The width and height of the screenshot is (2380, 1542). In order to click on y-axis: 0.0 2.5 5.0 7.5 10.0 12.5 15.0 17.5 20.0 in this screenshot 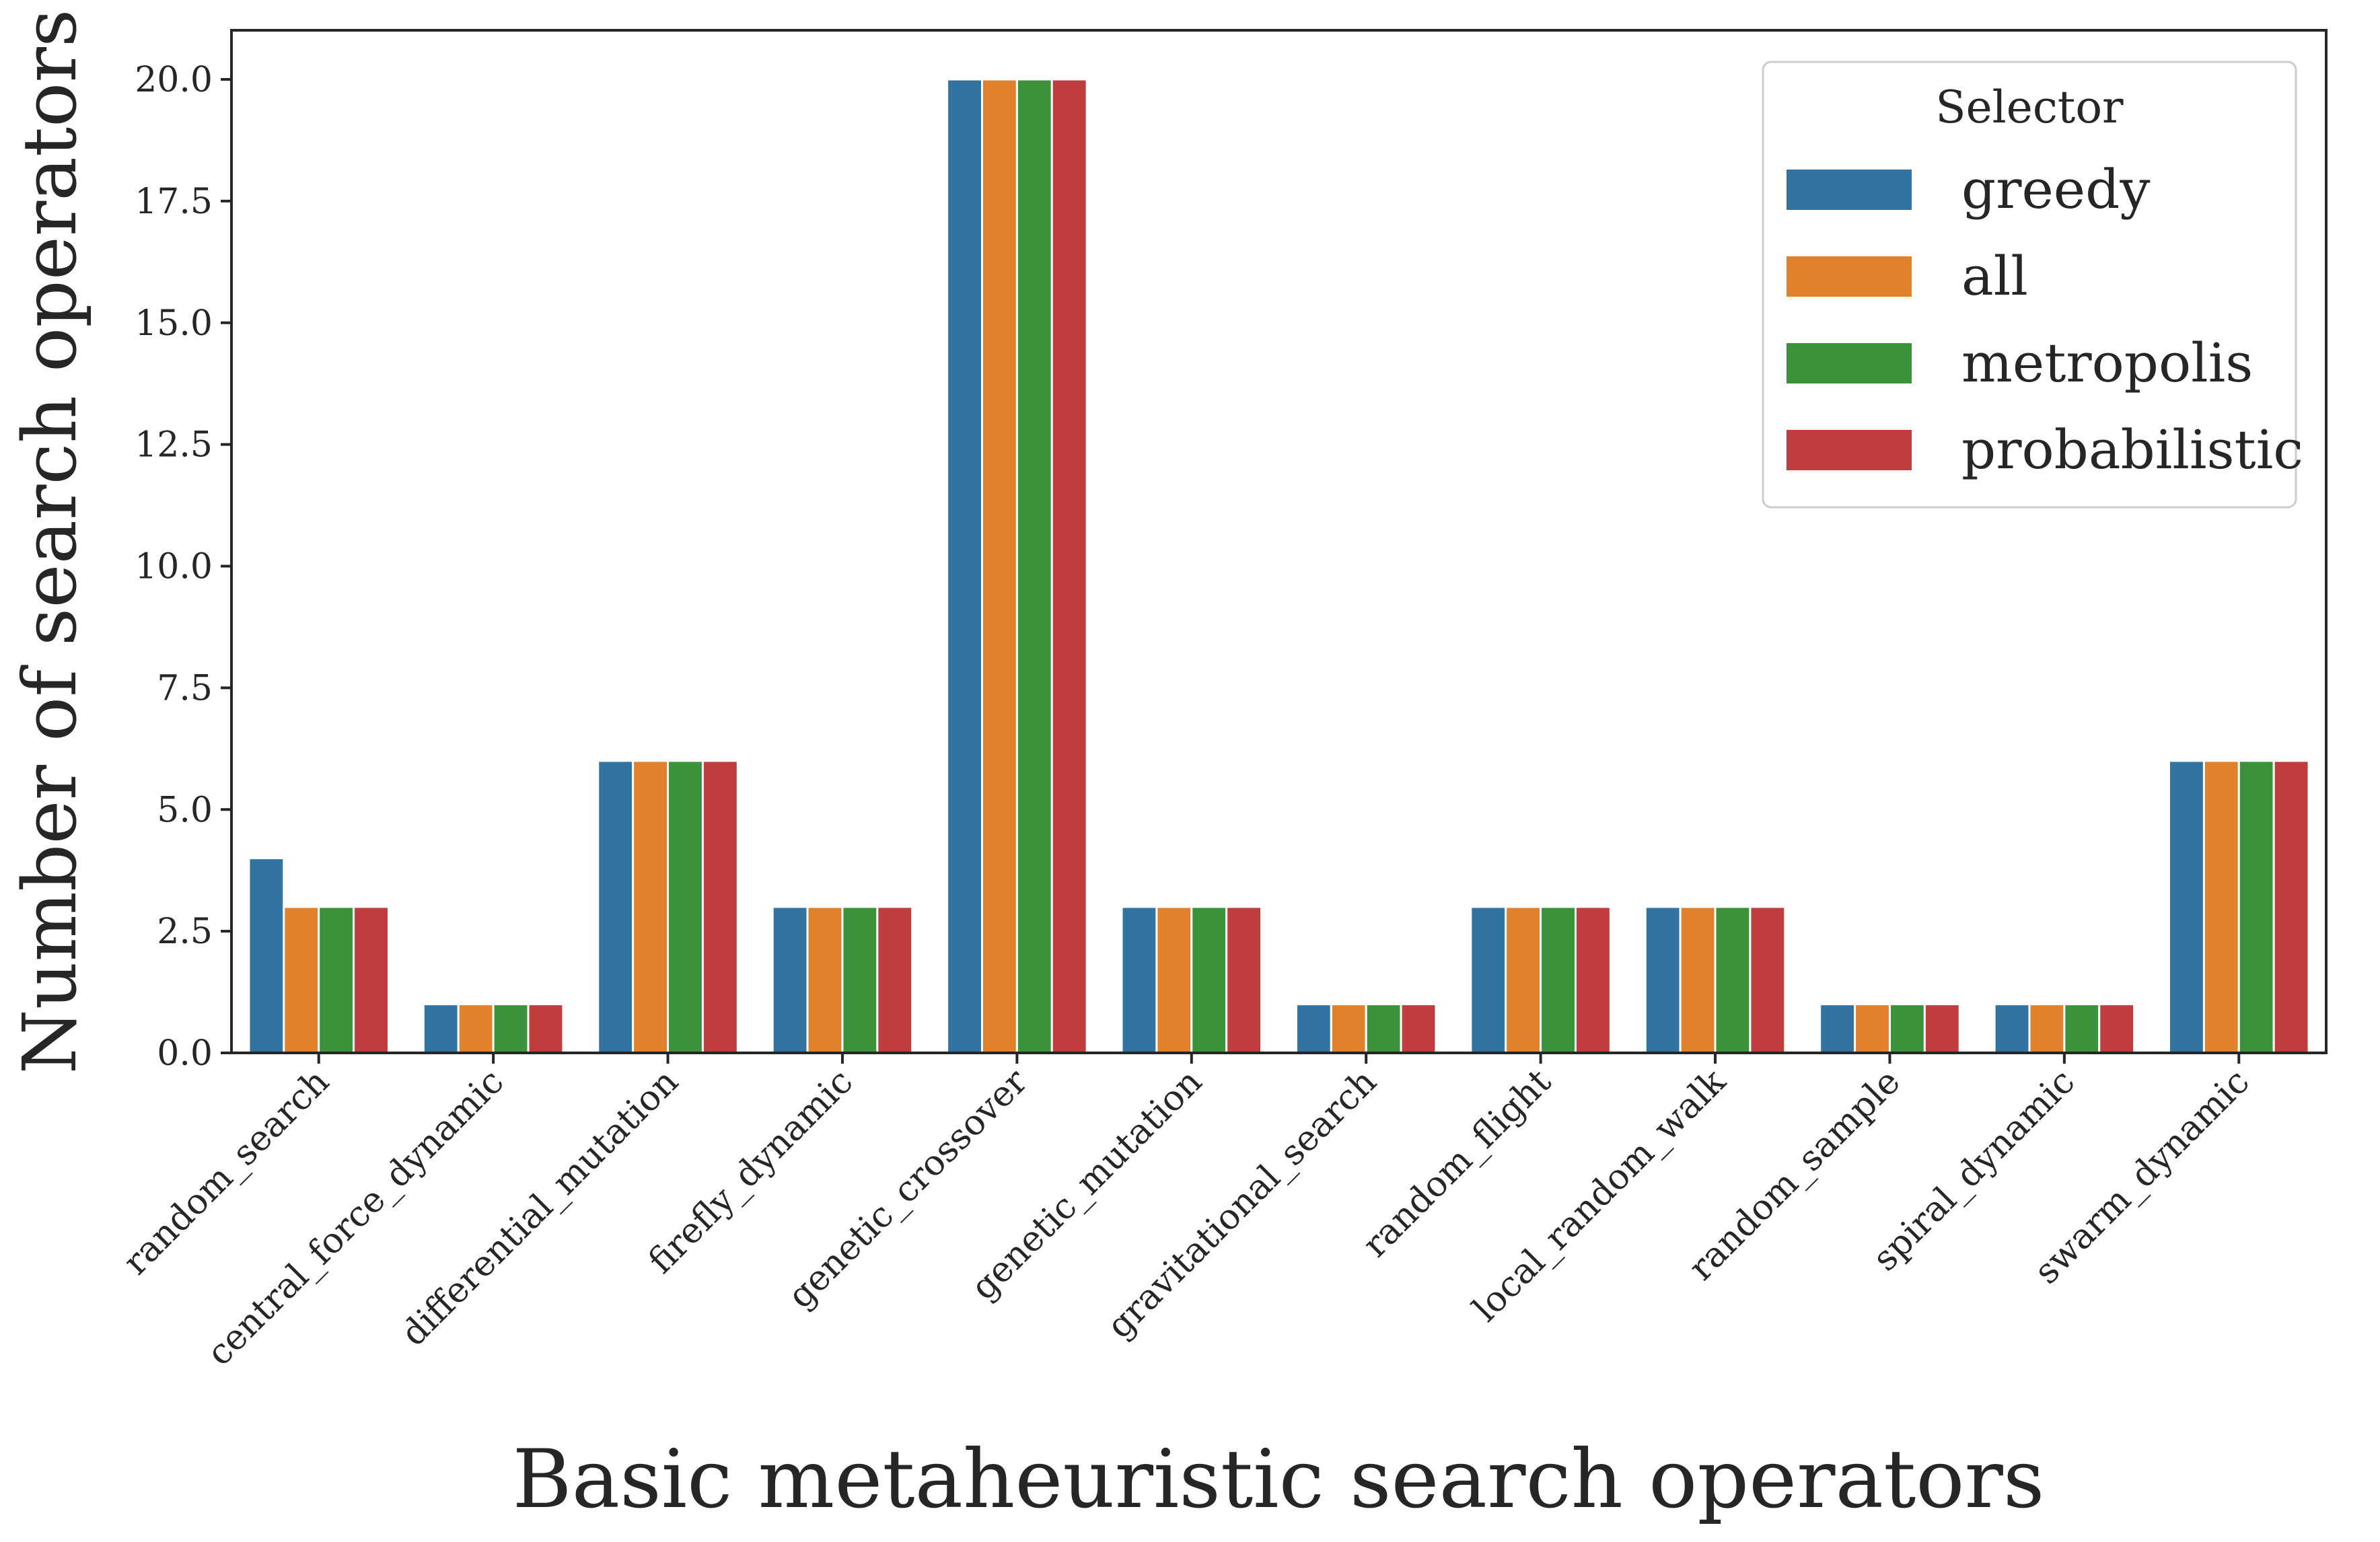, I will do `click(183, 567)`.